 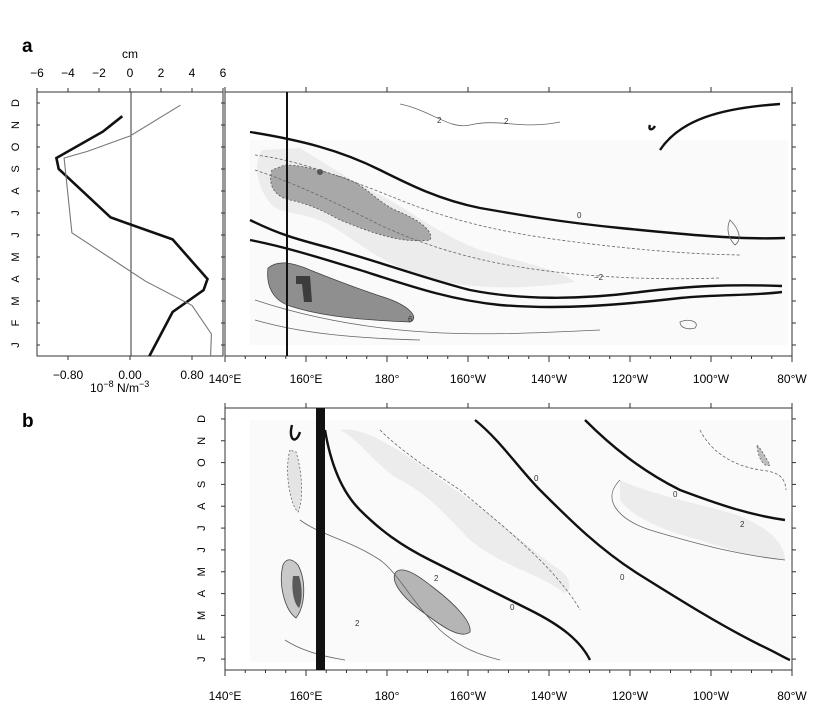 I want to click on b-shaded-small-east, so click(x=763, y=455).